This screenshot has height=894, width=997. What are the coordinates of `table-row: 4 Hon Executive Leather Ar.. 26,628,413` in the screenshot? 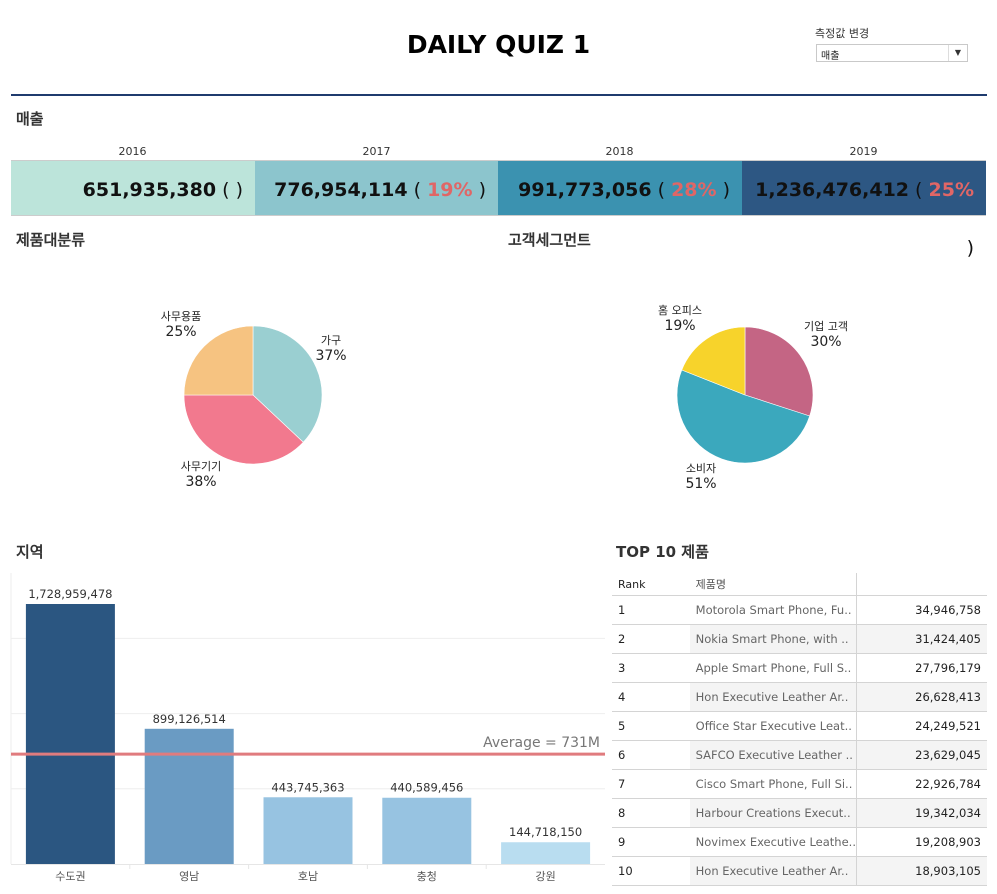 It's located at (799, 697).